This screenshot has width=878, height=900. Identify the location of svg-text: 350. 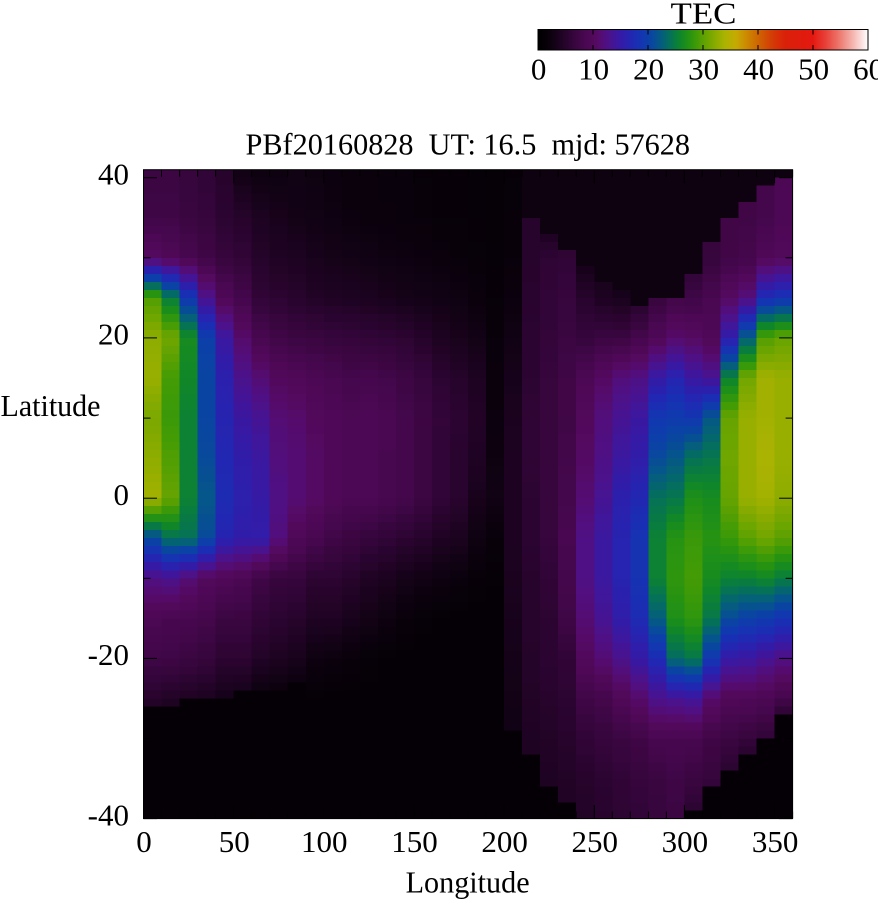
(775, 841).